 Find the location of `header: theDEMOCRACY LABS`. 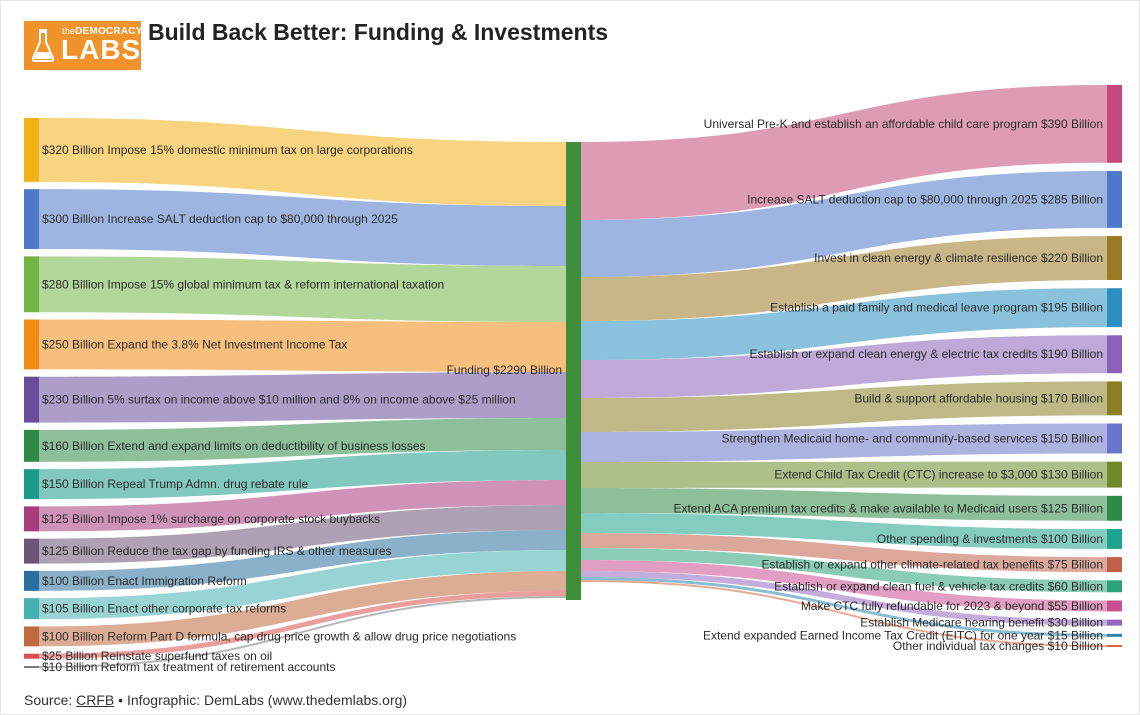

header: theDEMOCRACY LABS is located at coordinates (83, 45).